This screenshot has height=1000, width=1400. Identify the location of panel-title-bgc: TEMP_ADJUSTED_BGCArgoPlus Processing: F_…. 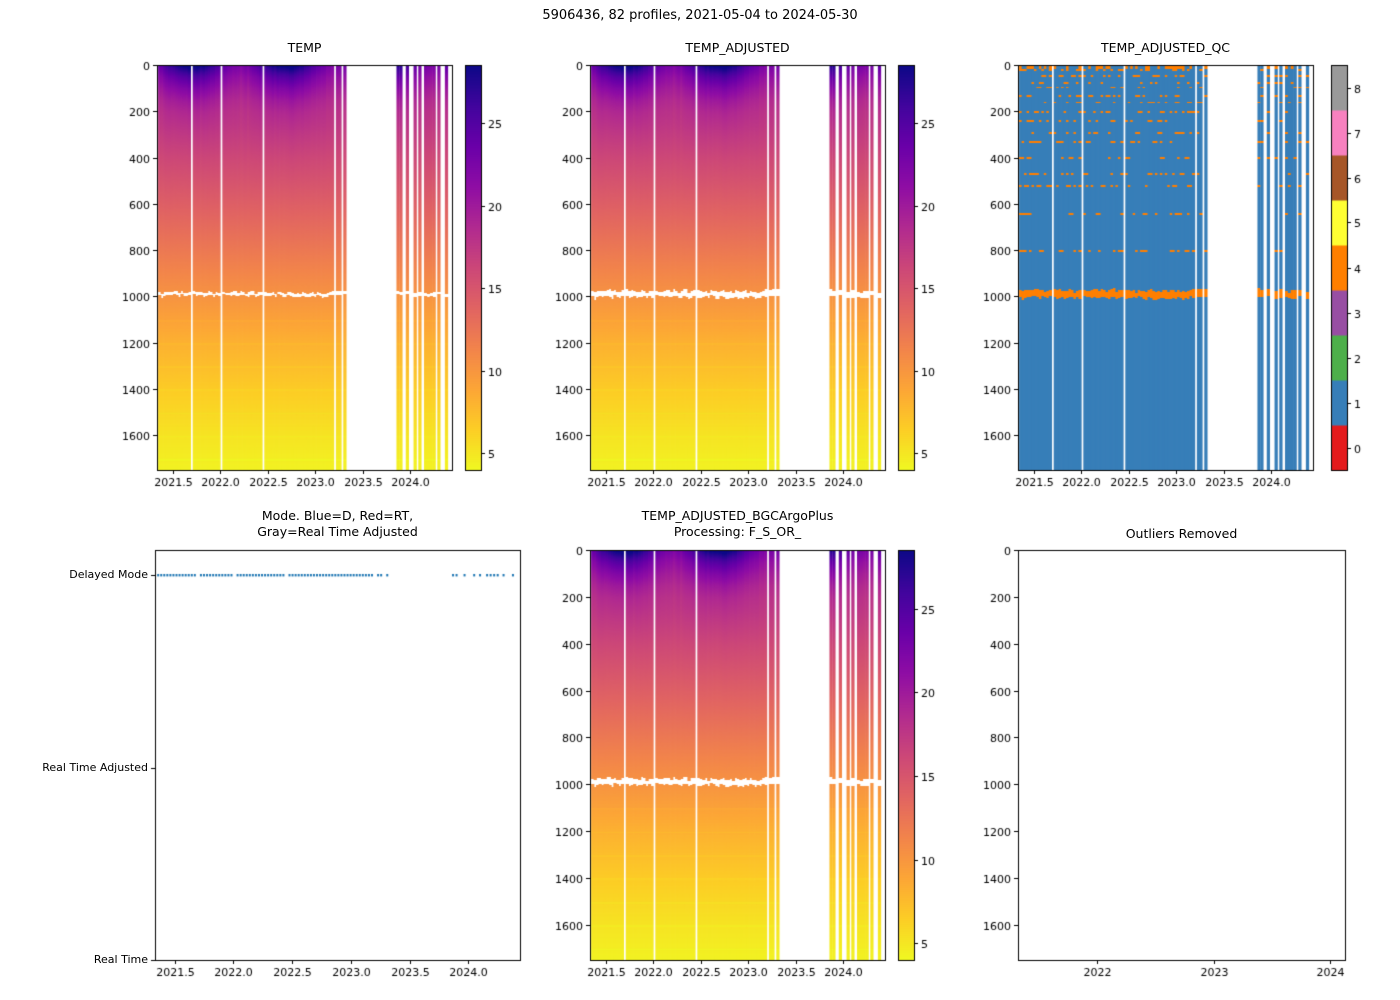
(737, 523).